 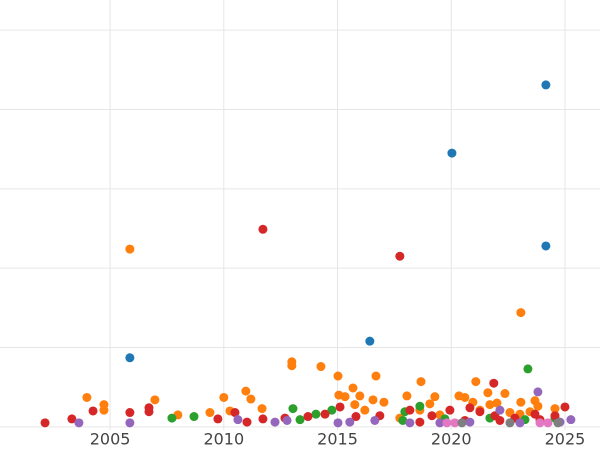 I want to click on x-tick-label: 2025, so click(x=565, y=439).